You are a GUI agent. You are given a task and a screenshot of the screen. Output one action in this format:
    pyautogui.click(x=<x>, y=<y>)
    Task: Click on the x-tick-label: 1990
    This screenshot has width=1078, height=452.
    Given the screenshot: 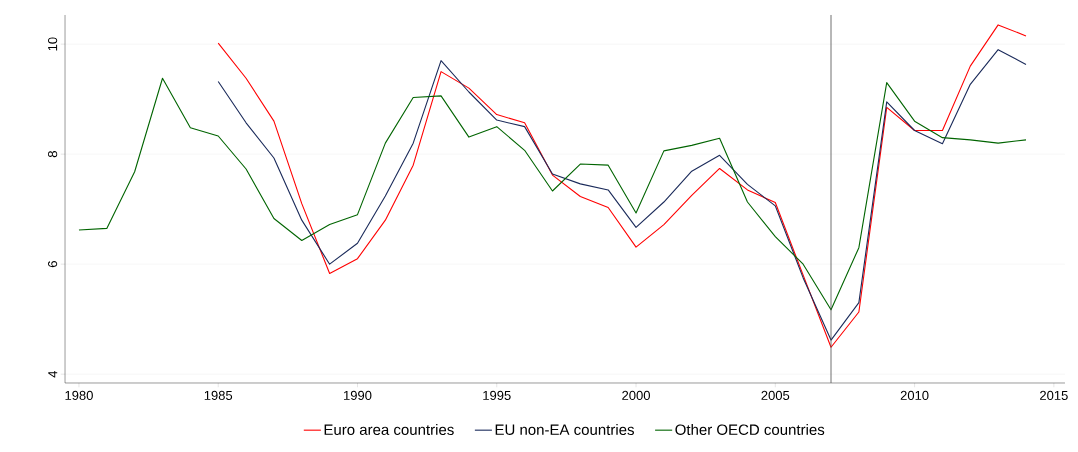 What is the action you would take?
    pyautogui.click(x=358, y=395)
    